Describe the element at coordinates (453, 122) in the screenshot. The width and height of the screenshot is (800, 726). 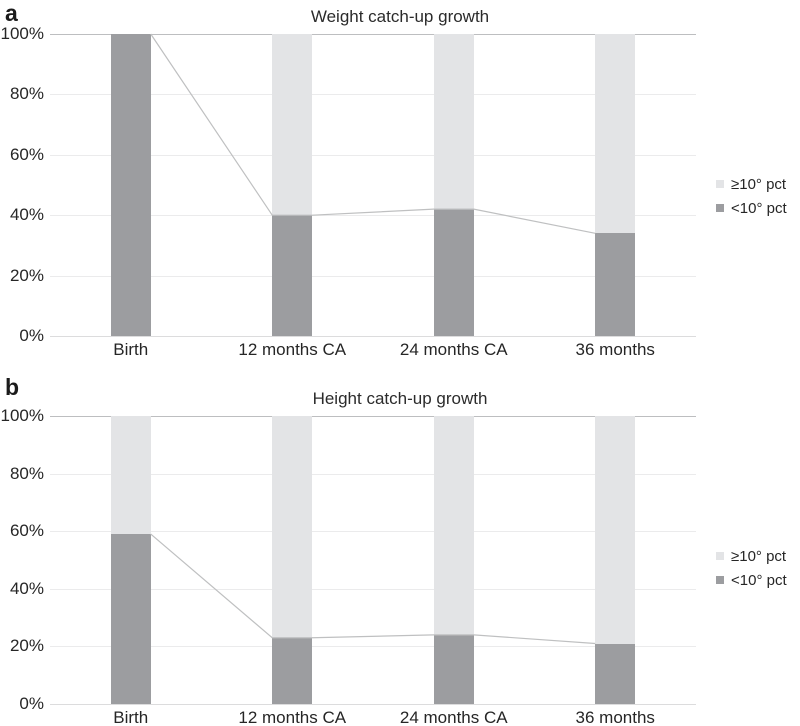
I see `bar-a-24-months-ca-ge-10-pct` at that location.